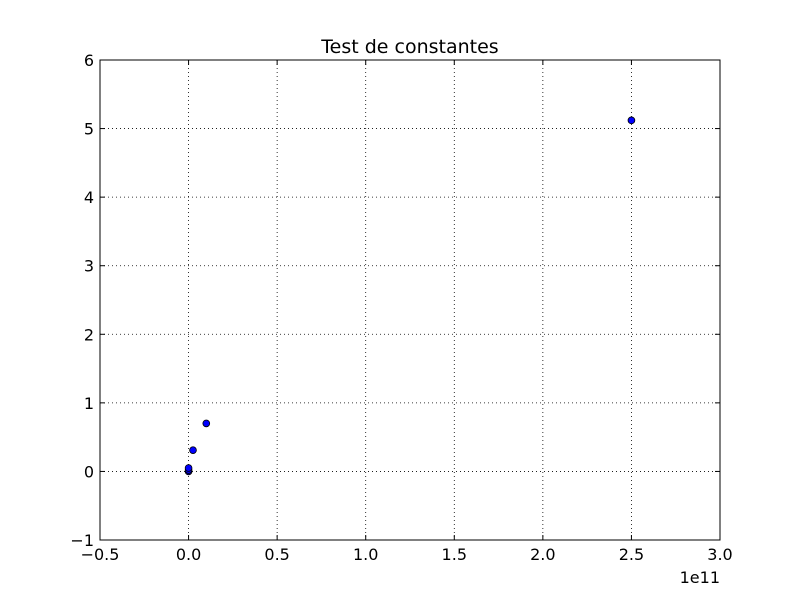 The image size is (800, 600). I want to click on x-tick-labels: −0.5 0.0 0.5 1.0 1.5 2.0 2.5 3.0, so click(407, 554).